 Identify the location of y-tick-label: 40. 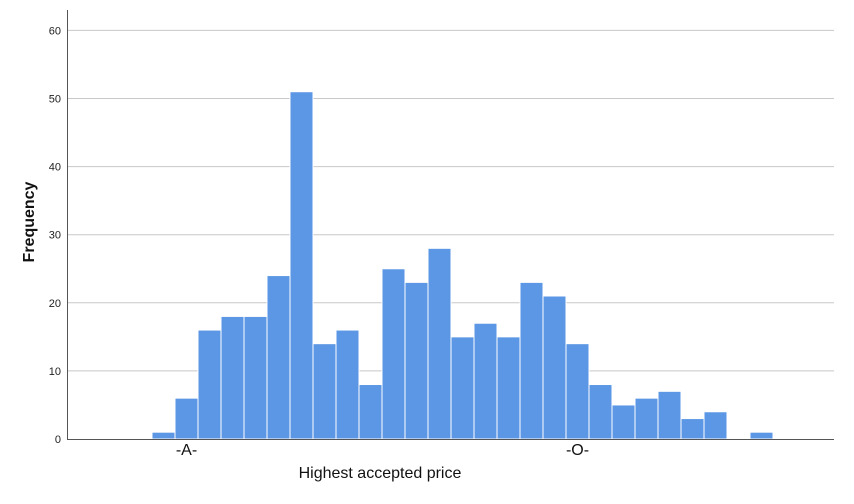
(55, 168).